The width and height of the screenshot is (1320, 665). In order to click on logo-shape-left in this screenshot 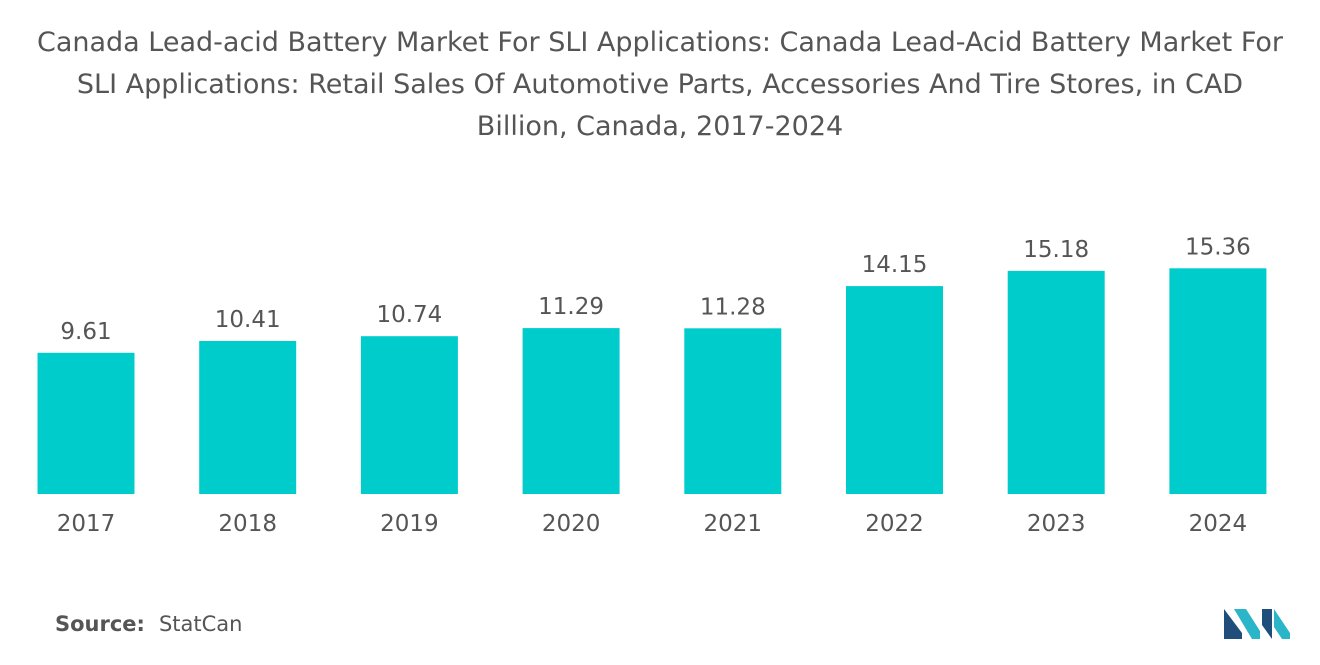, I will do `click(1233, 624)`.